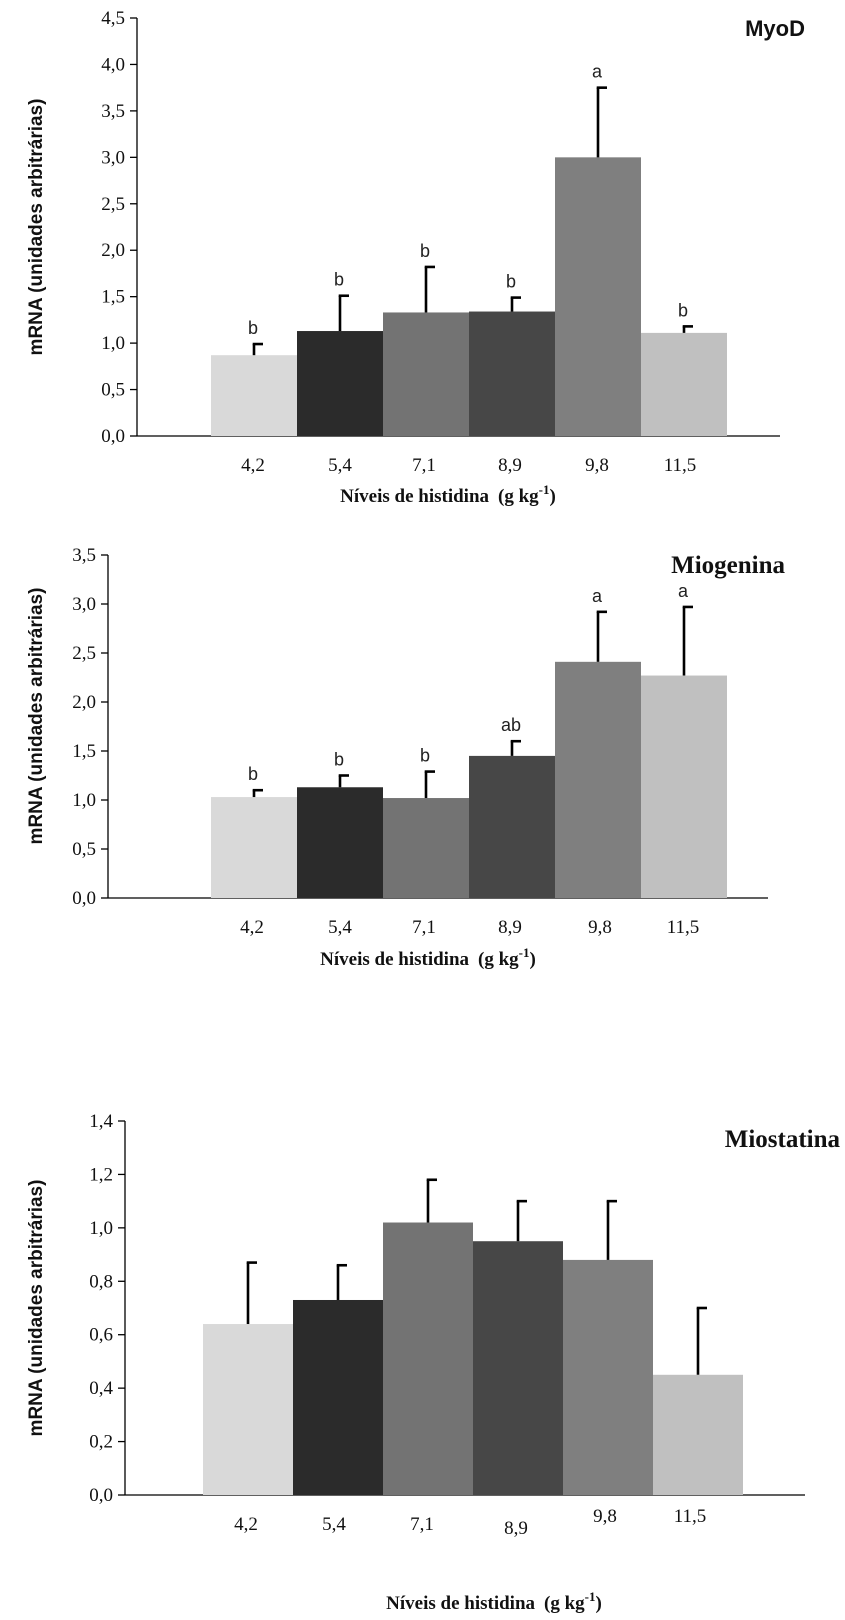  I want to click on y-tick-label: 0,4, so click(101, 1388).